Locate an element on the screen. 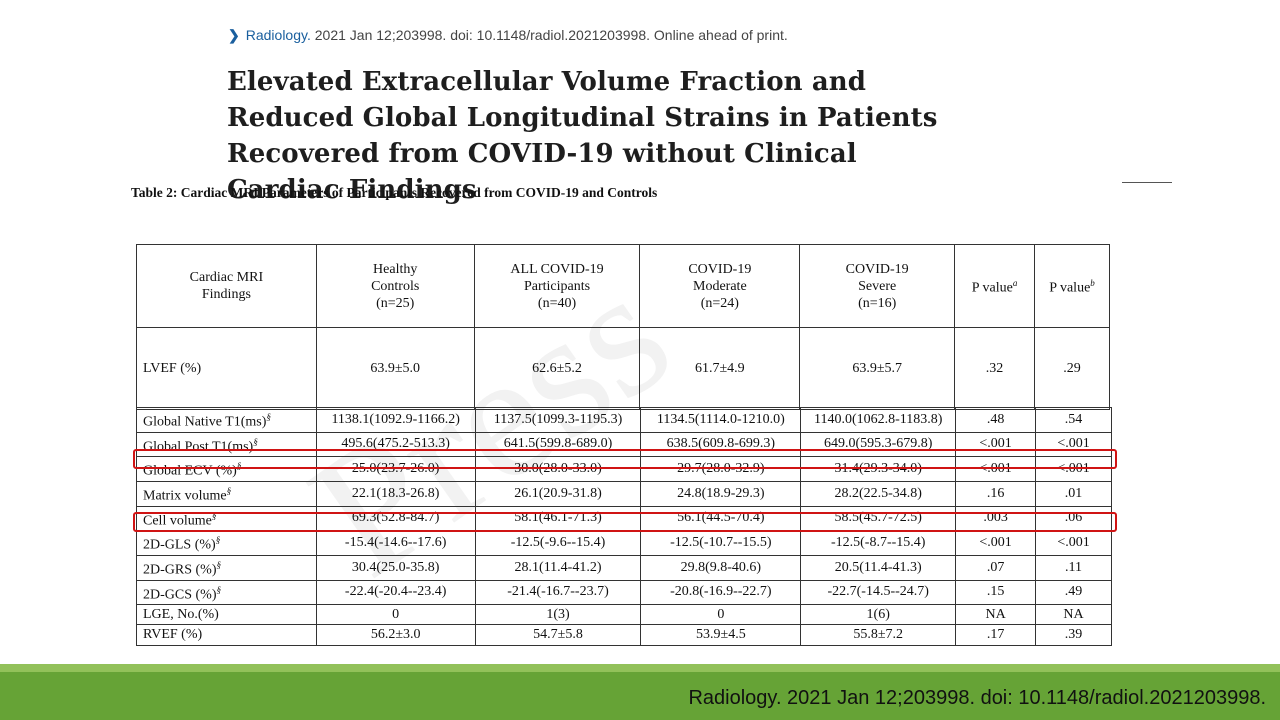 The image size is (1280, 720). row-label-text: Cell volume is located at coordinates (177, 521).